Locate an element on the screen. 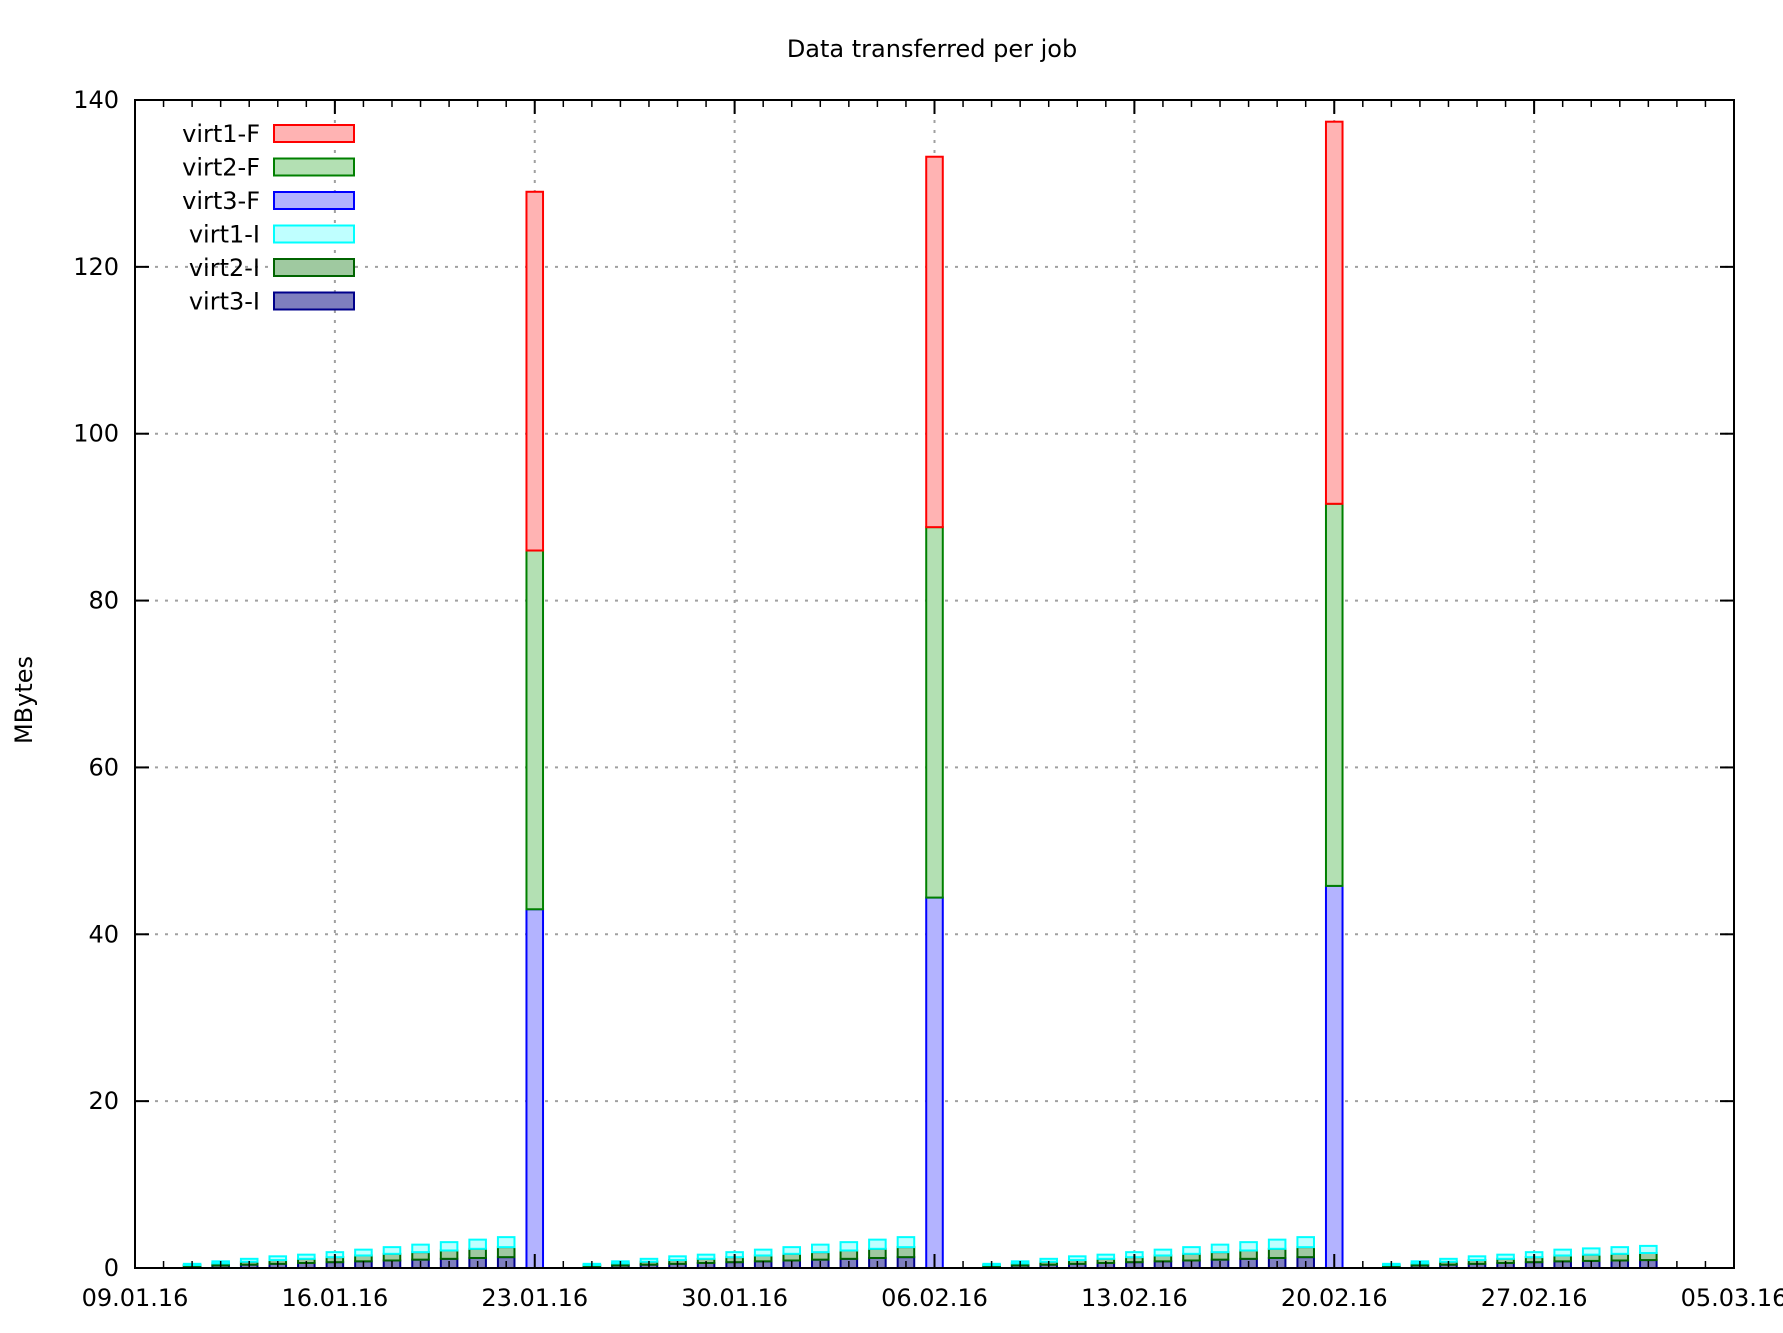 The height and width of the screenshot is (1333, 1783). chart-title: Data transferred per job is located at coordinates (932, 49).